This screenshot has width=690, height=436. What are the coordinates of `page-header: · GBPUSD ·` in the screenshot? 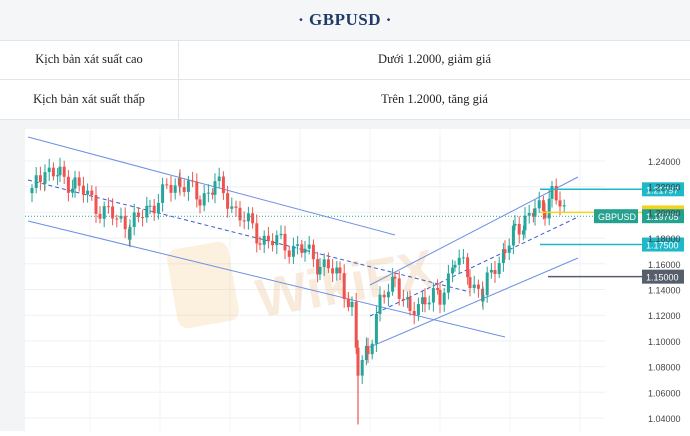 It's located at (345, 20).